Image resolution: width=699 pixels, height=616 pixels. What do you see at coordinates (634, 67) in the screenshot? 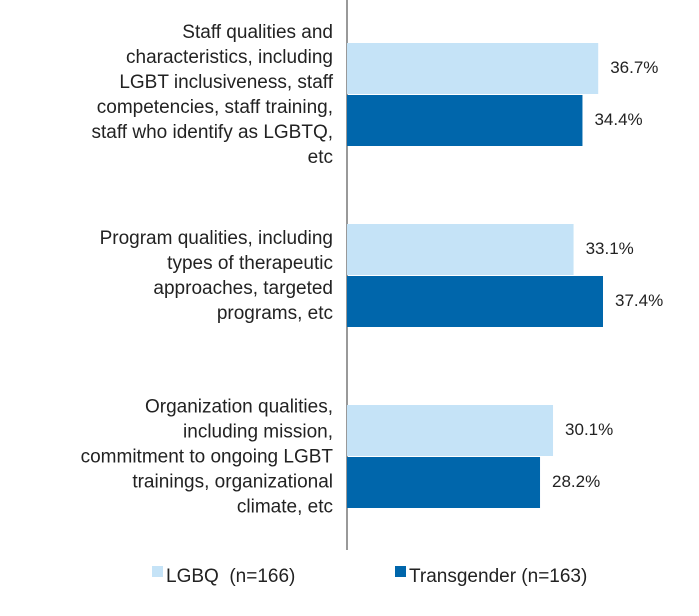
I see `value-label: 36.7%` at bounding box center [634, 67].